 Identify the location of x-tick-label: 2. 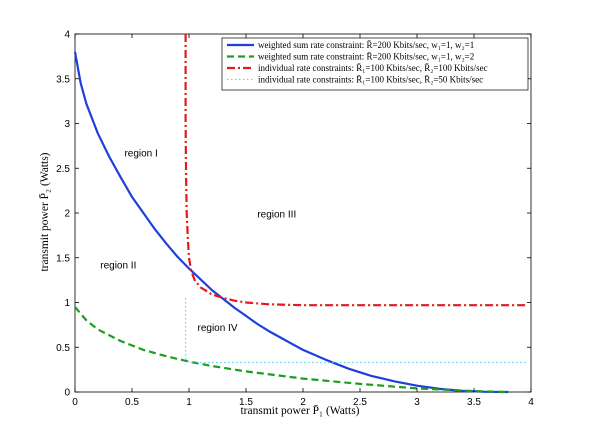
(303, 402).